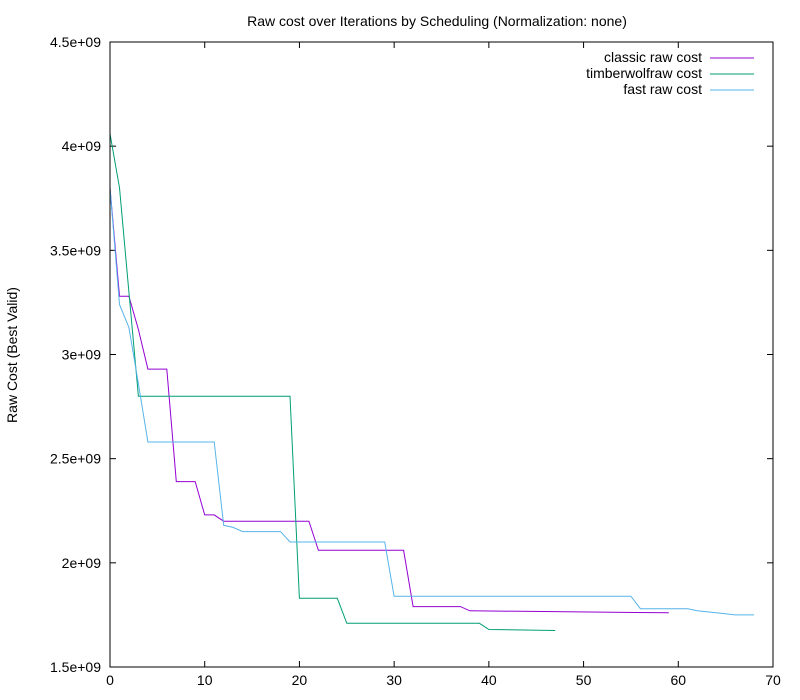  What do you see at coordinates (75, 42) in the screenshot?
I see `y-tick-label: 4.5e+09` at bounding box center [75, 42].